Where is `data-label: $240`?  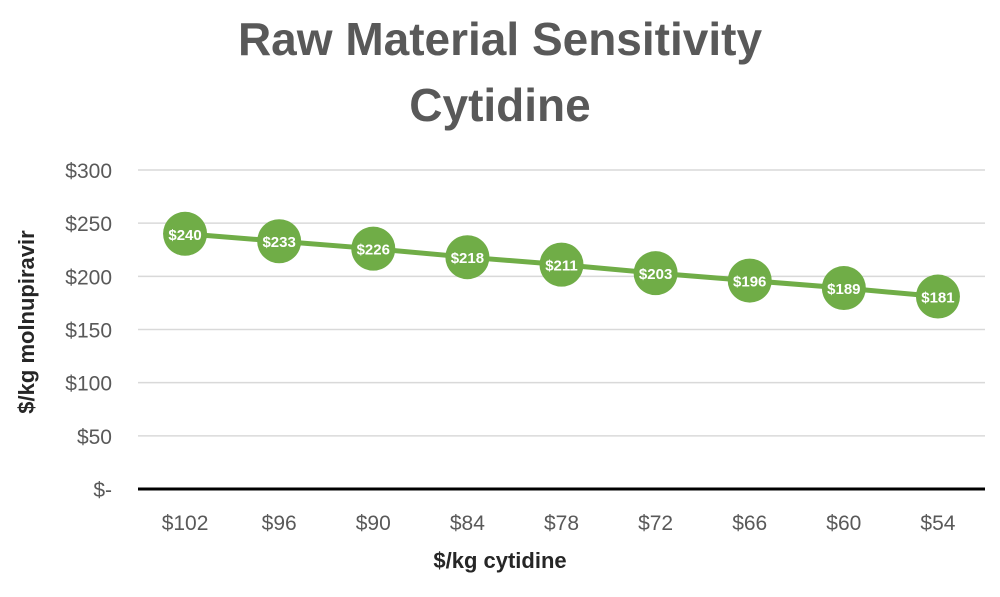 data-label: $240 is located at coordinates (184, 235).